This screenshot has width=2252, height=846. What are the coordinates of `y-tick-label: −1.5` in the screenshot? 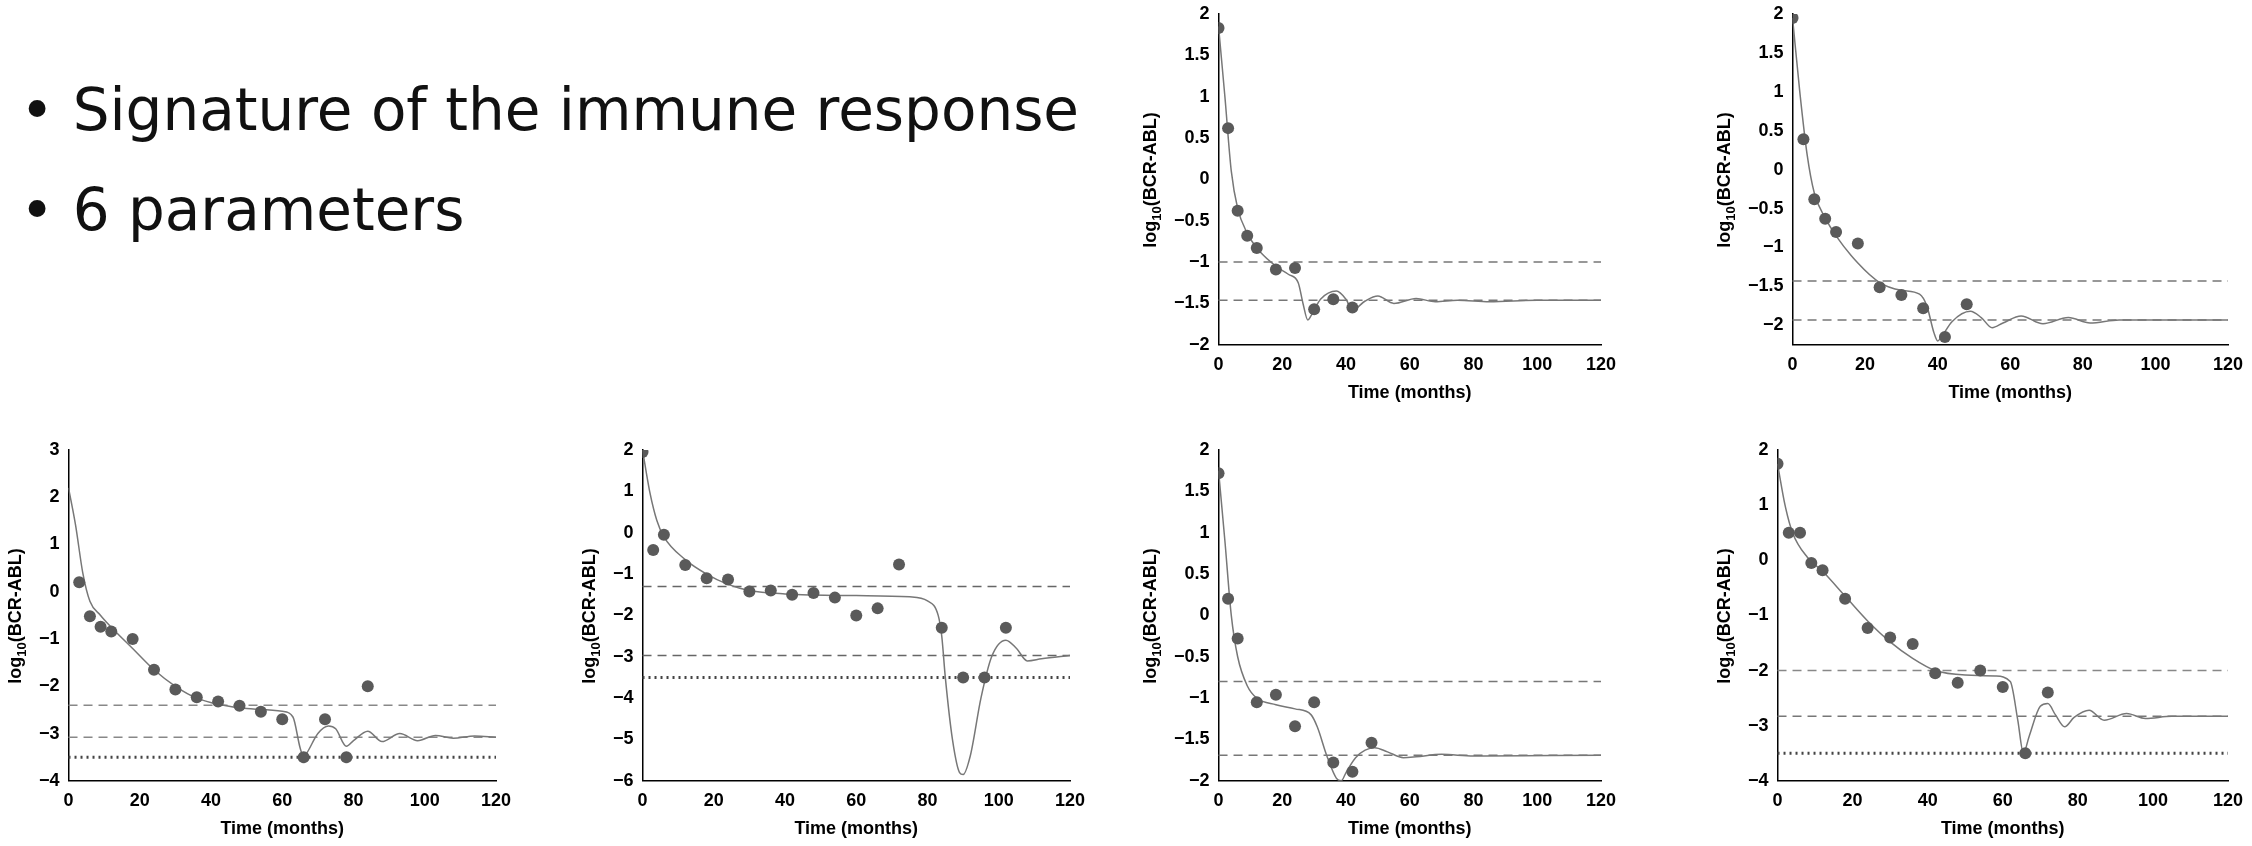 It's located at (1765, 285).